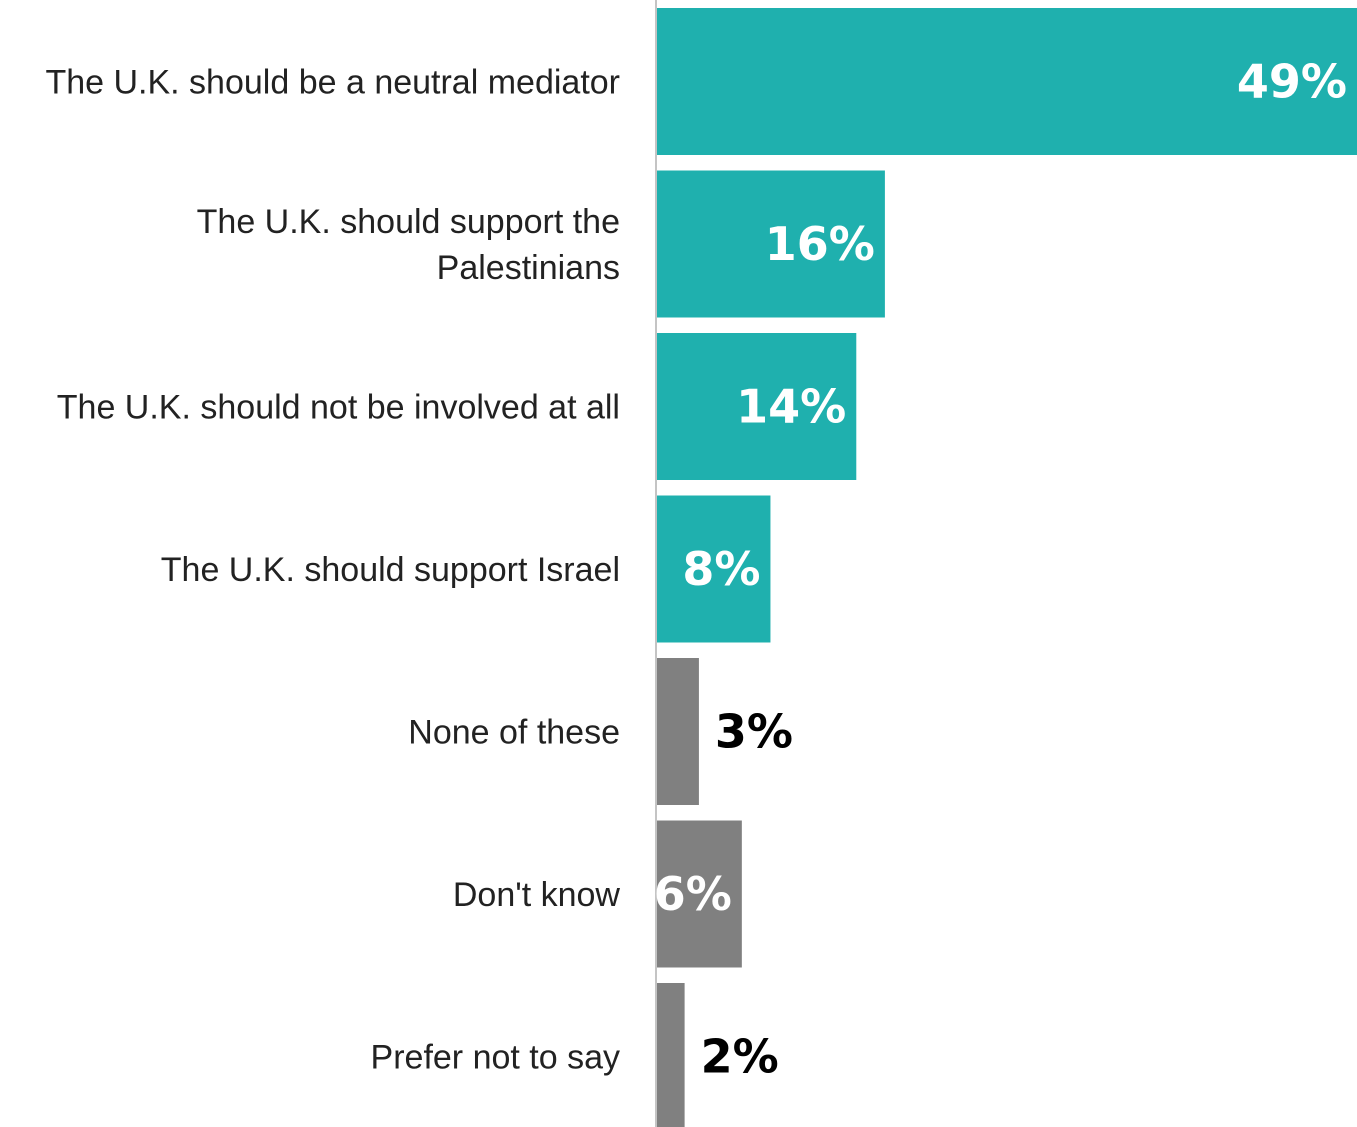 The image size is (1357, 1127). What do you see at coordinates (693, 894) in the screenshot?
I see `value-label-5: 6%` at bounding box center [693, 894].